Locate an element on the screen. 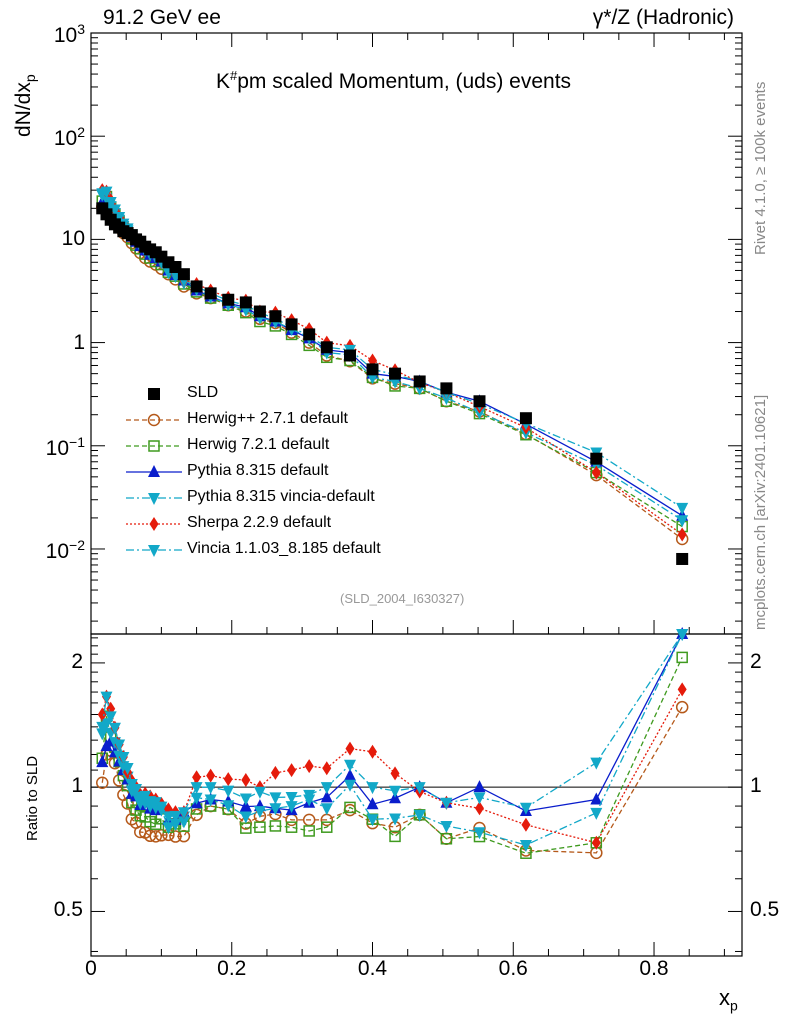 The height and width of the screenshot is (1024, 786). ratio-y-tick-label: 1 is located at coordinates (77, 786).